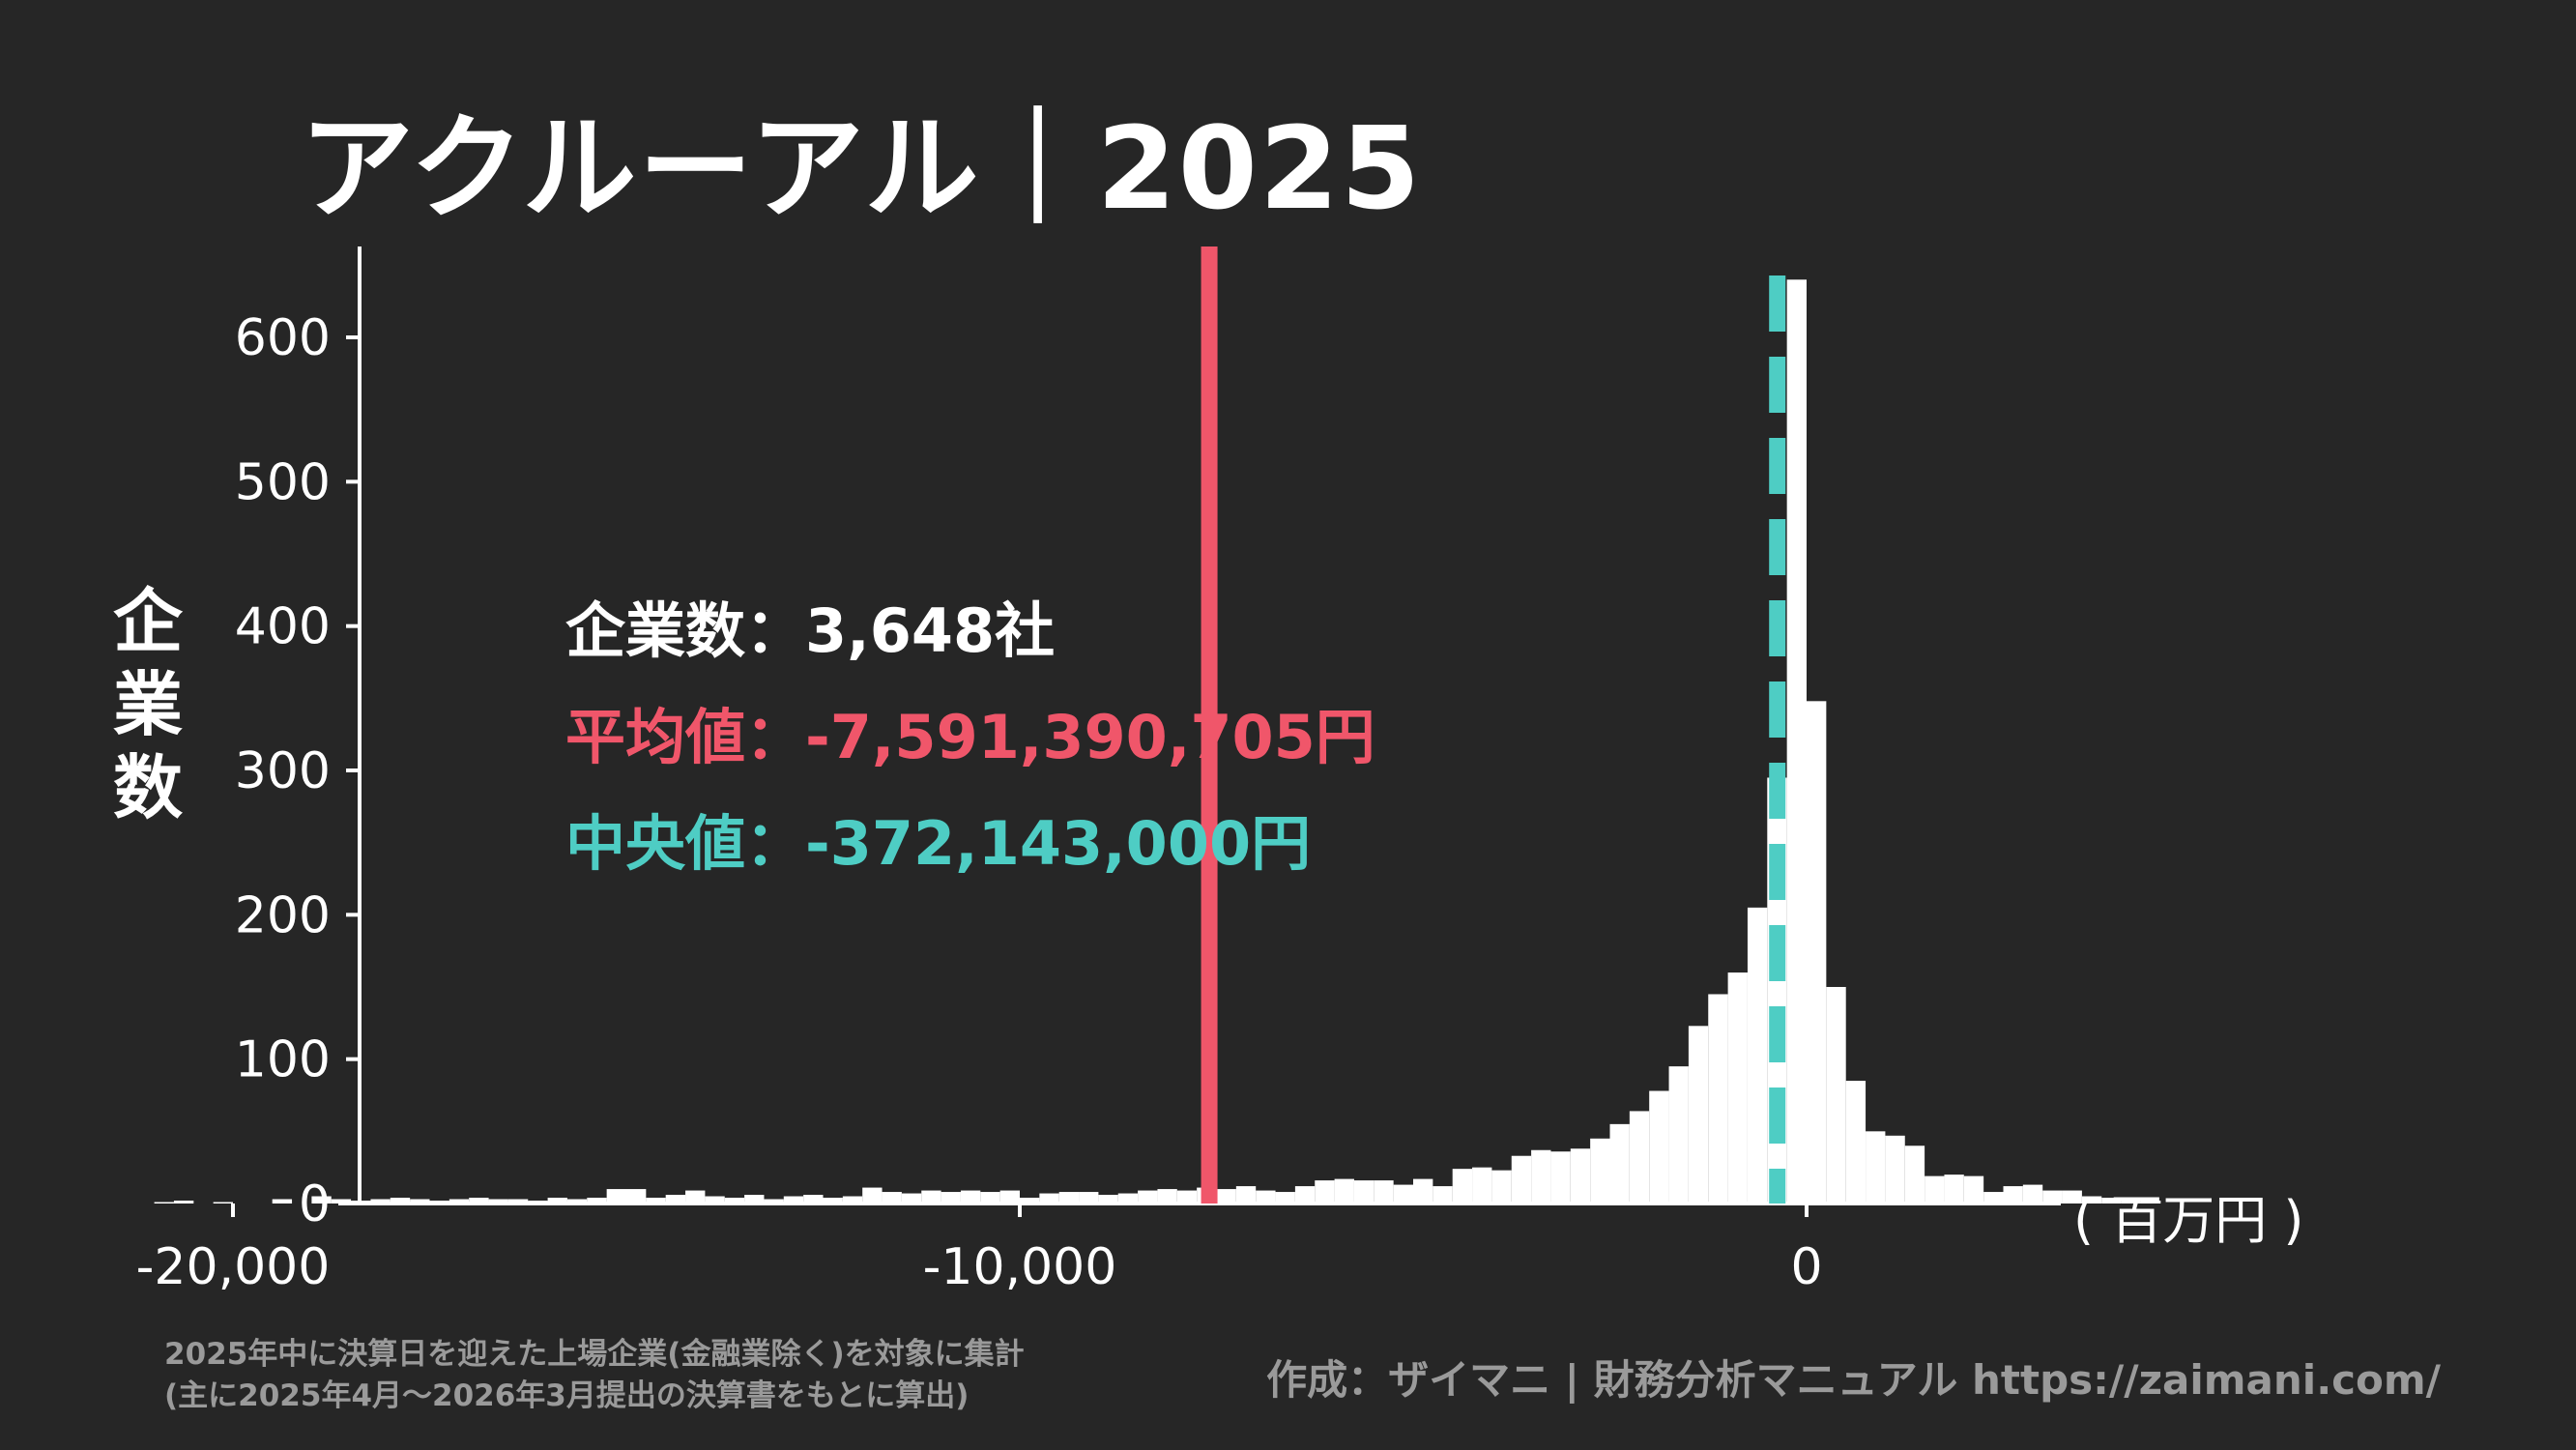 The width and height of the screenshot is (2576, 1450). What do you see at coordinates (283, 915) in the screenshot?
I see `y-tick-label: 200` at bounding box center [283, 915].